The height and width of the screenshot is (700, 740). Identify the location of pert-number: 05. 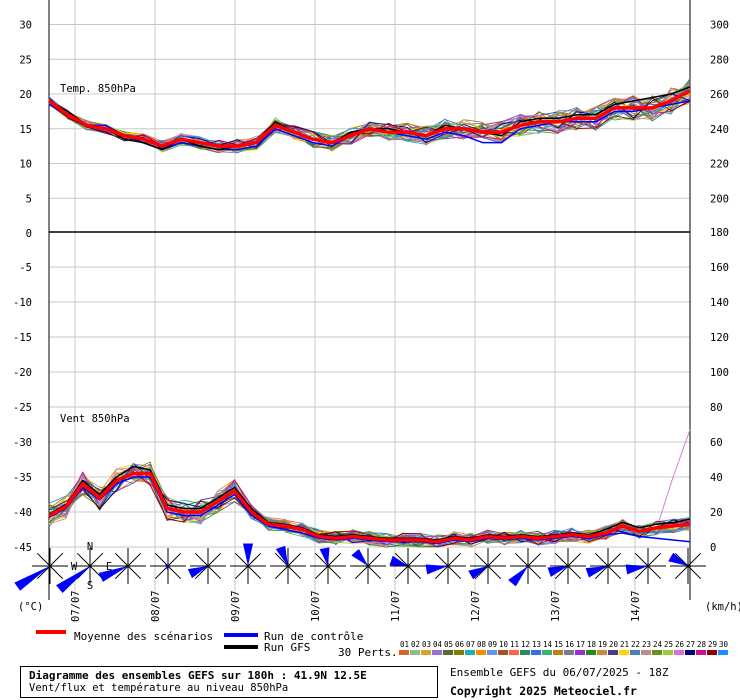
(448, 644).